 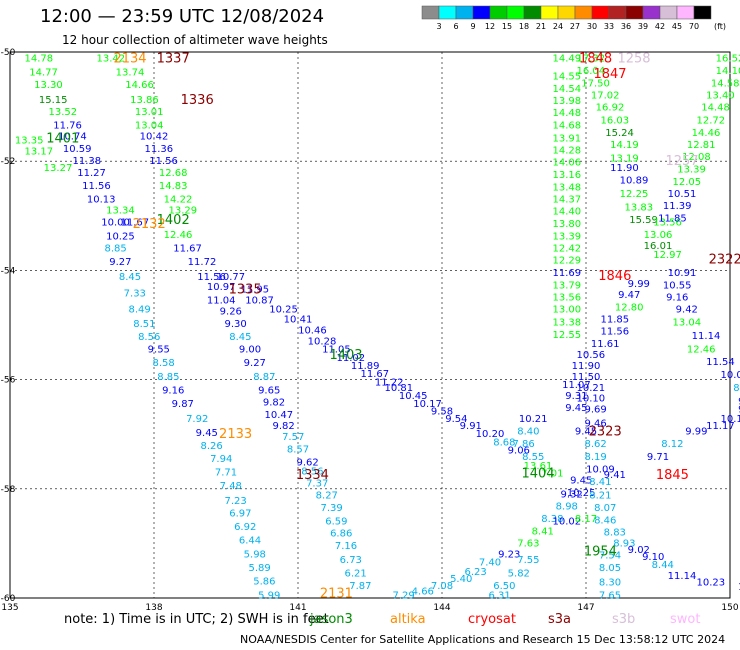 I want to click on color-scale-tick: 45, so click(x=677, y=26).